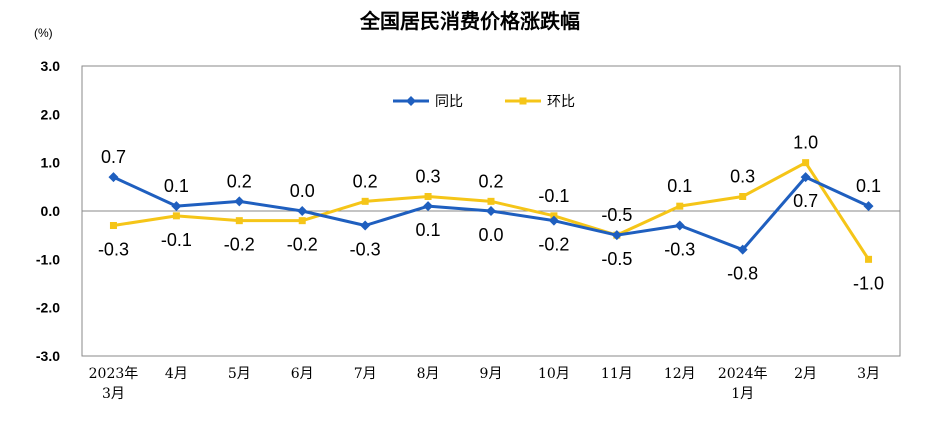  Describe the element at coordinates (48, 356) in the screenshot. I see `y-tick-label: -3.0` at that location.